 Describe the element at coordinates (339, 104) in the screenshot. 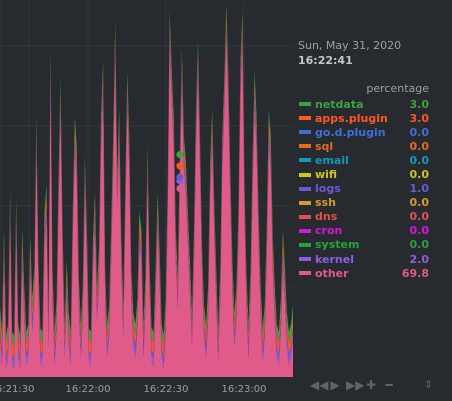

I see `legend-name: netdata` at that location.